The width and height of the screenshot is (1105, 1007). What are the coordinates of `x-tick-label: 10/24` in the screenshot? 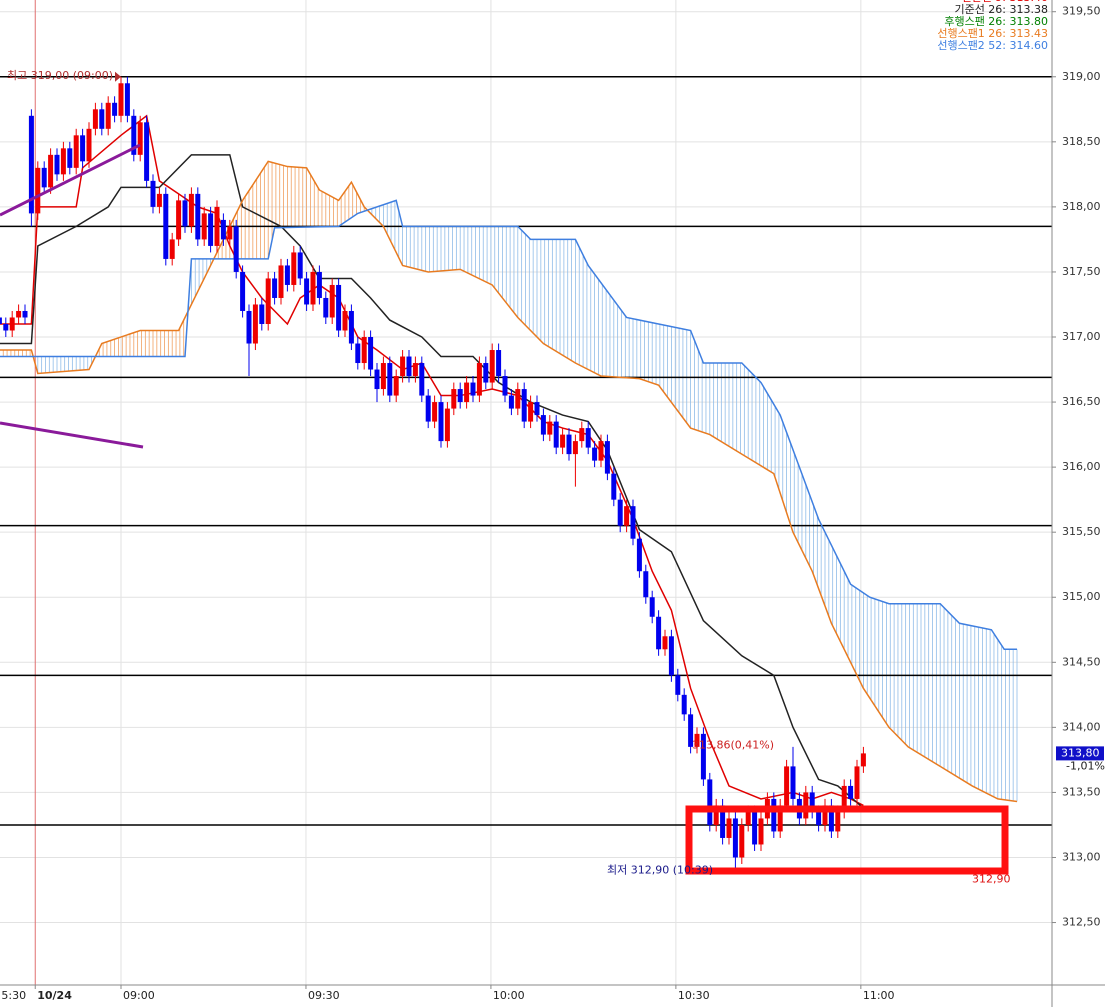 It's located at (54, 995).